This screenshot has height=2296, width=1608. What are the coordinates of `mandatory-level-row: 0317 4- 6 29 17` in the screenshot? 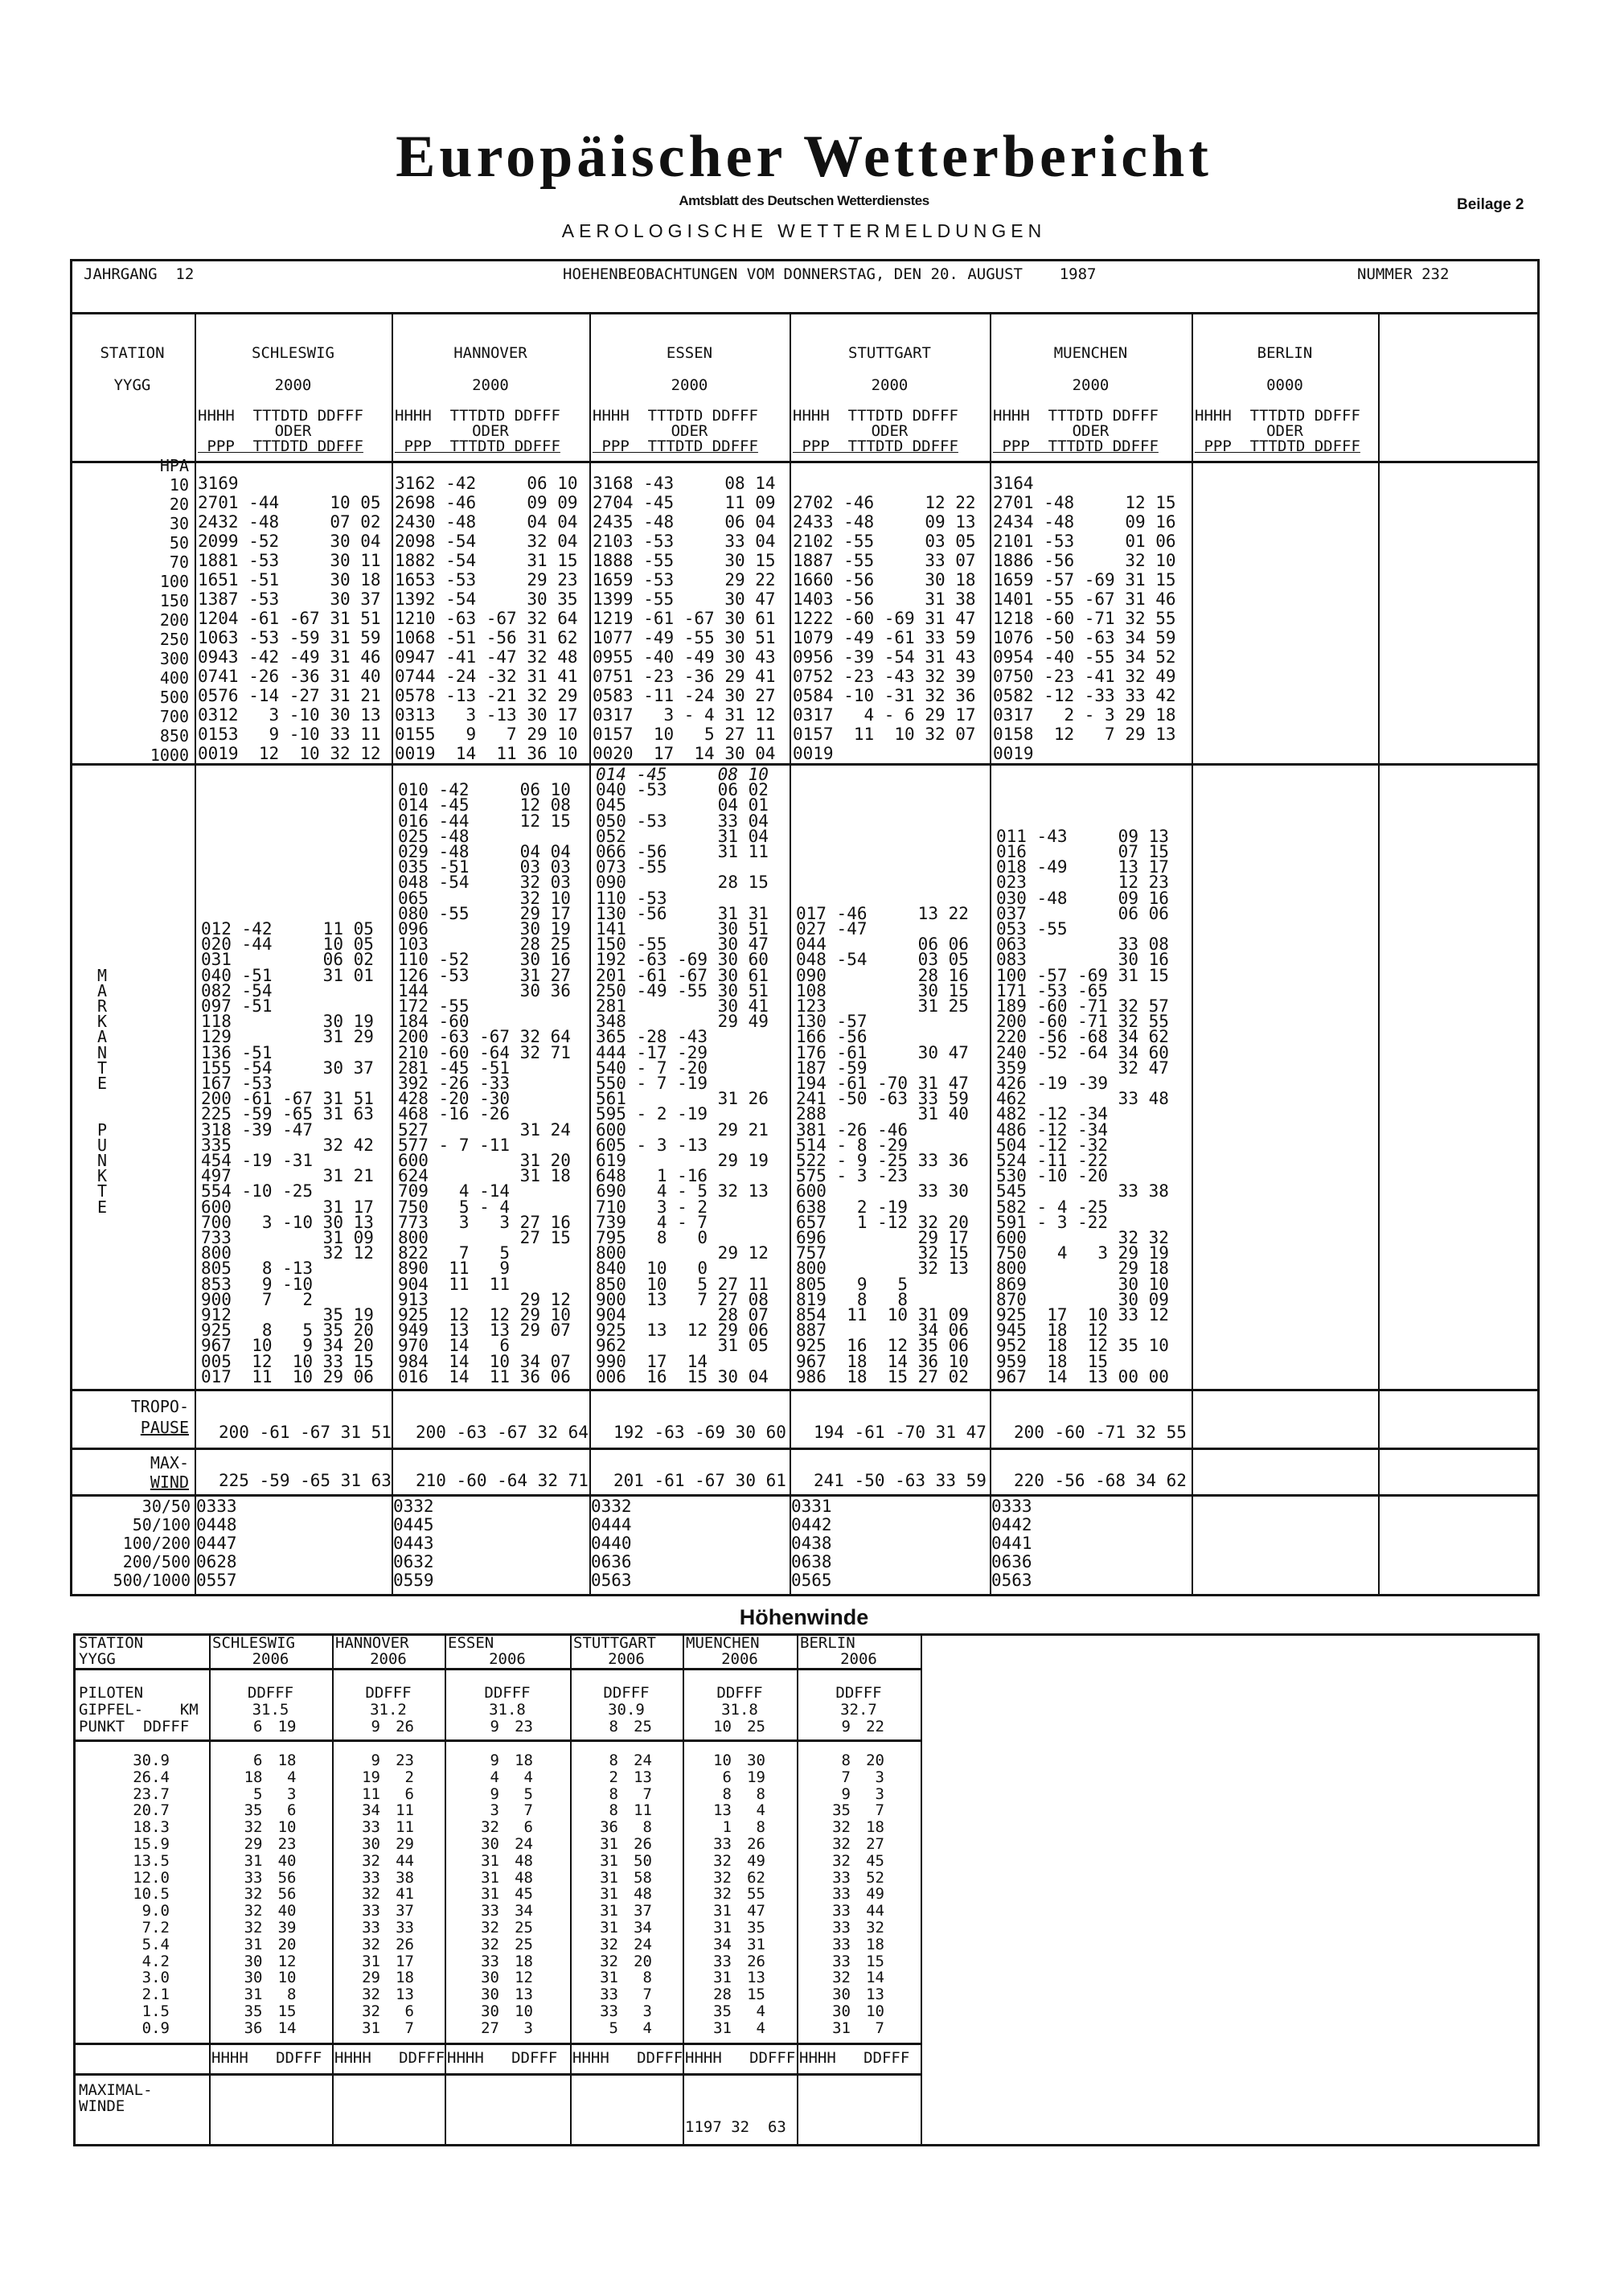 It's located at (884, 715).